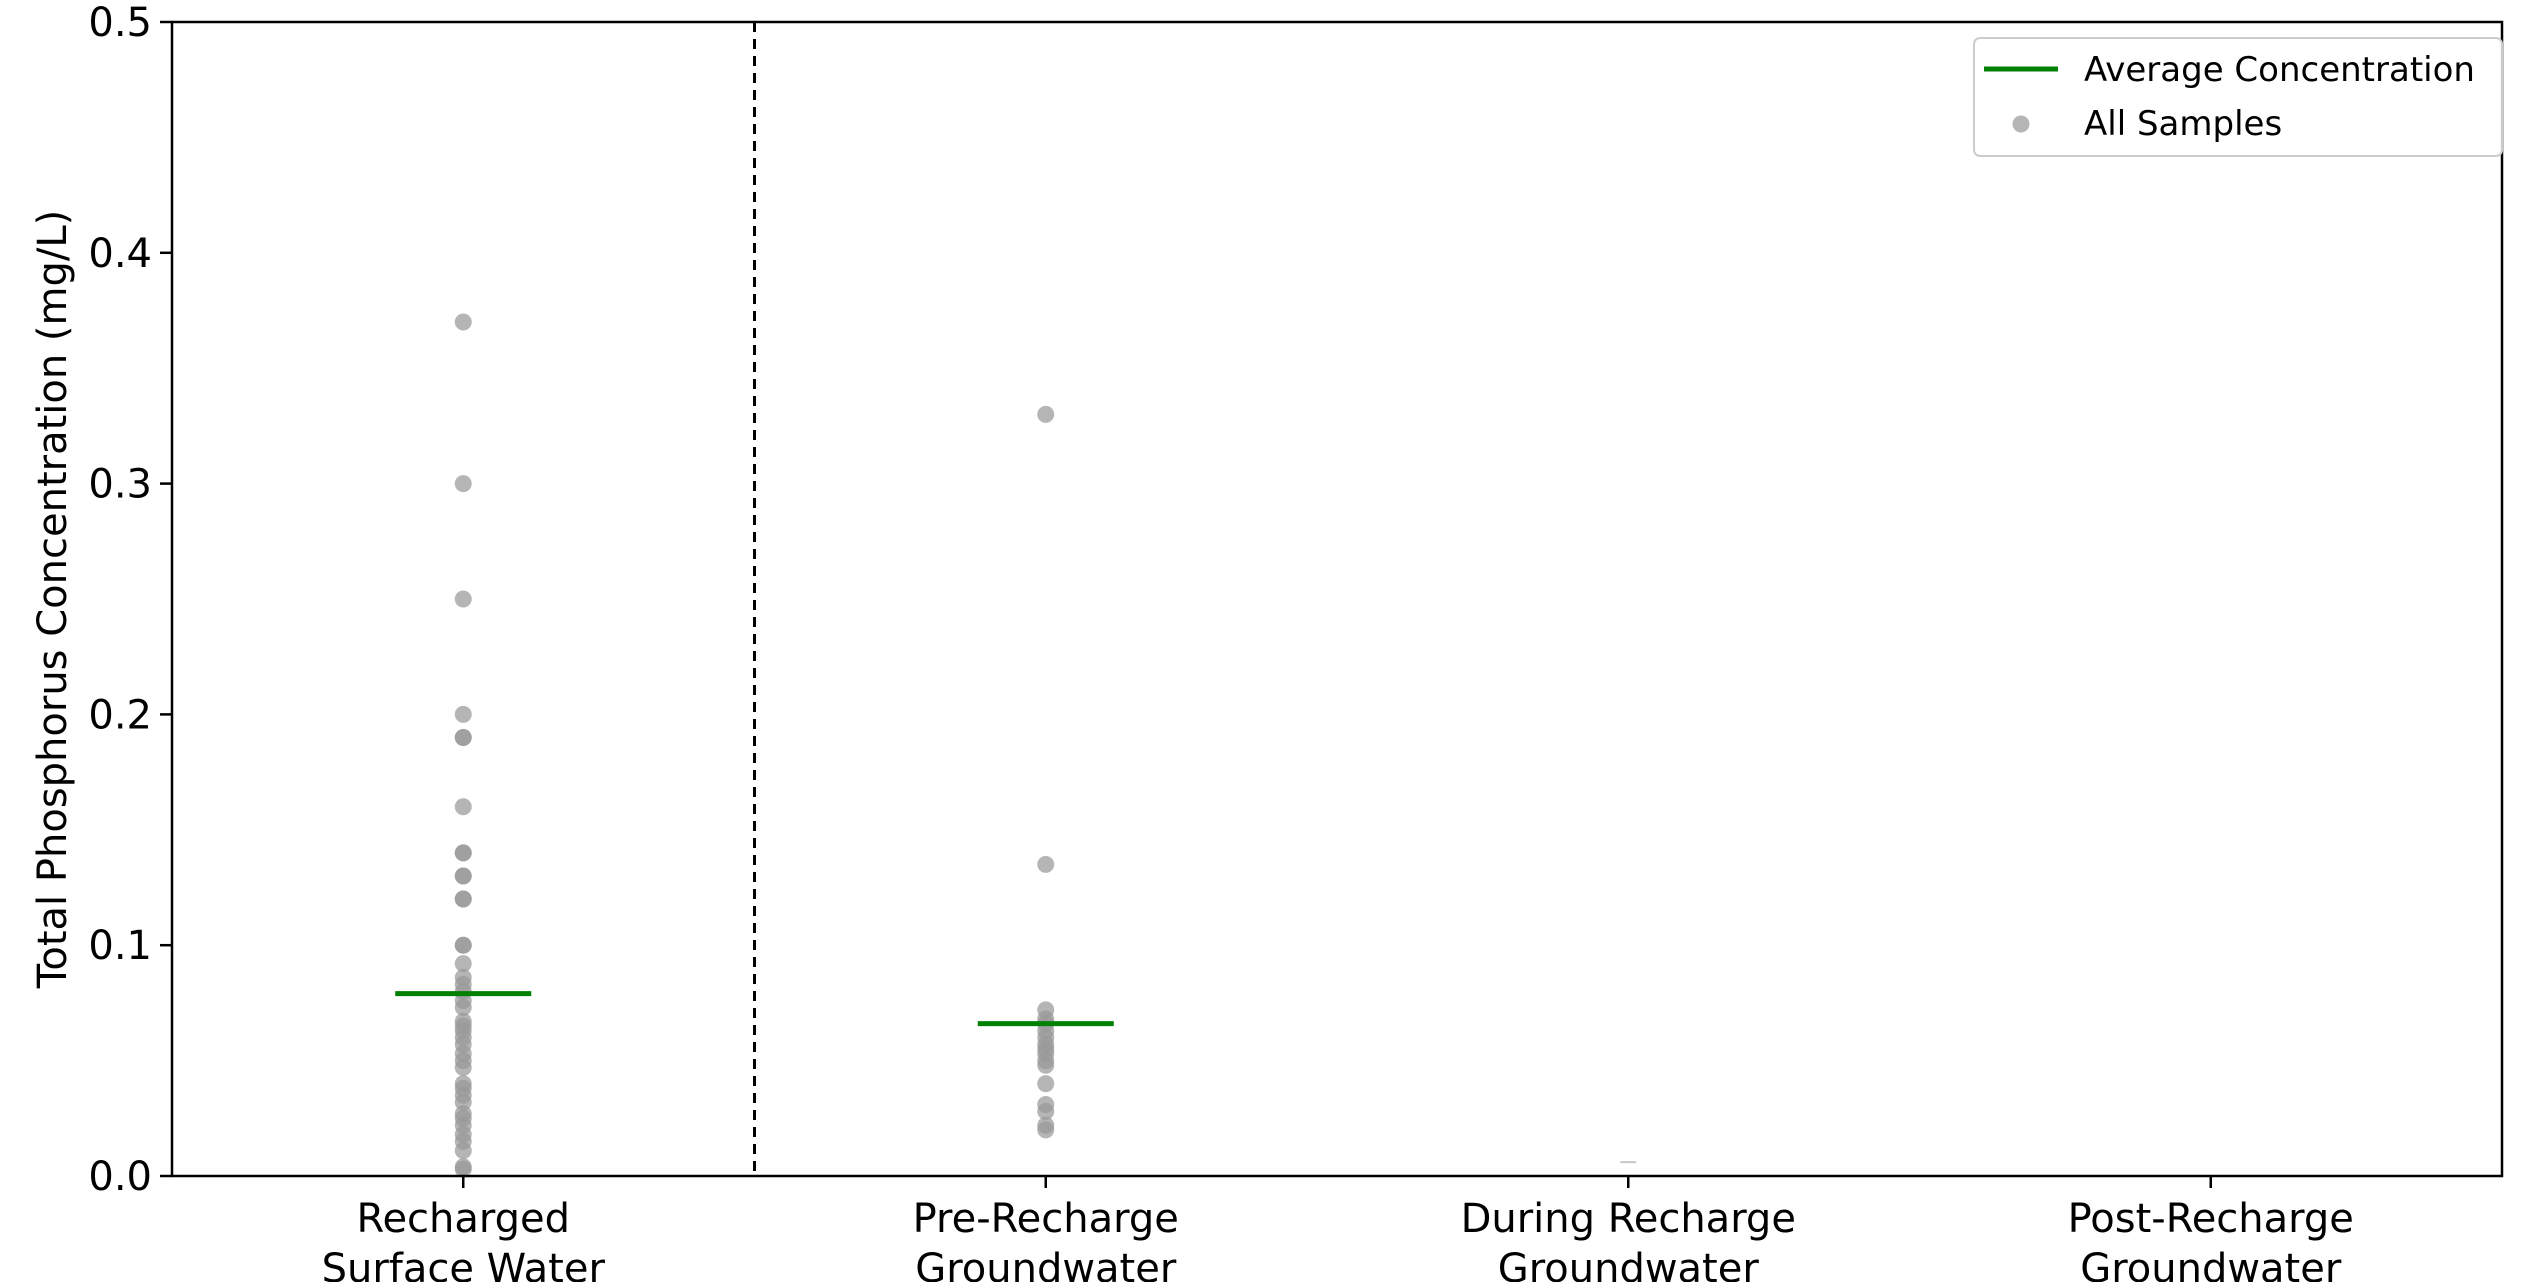  I want to click on y-tick-label: 0.0, so click(120, 1177).